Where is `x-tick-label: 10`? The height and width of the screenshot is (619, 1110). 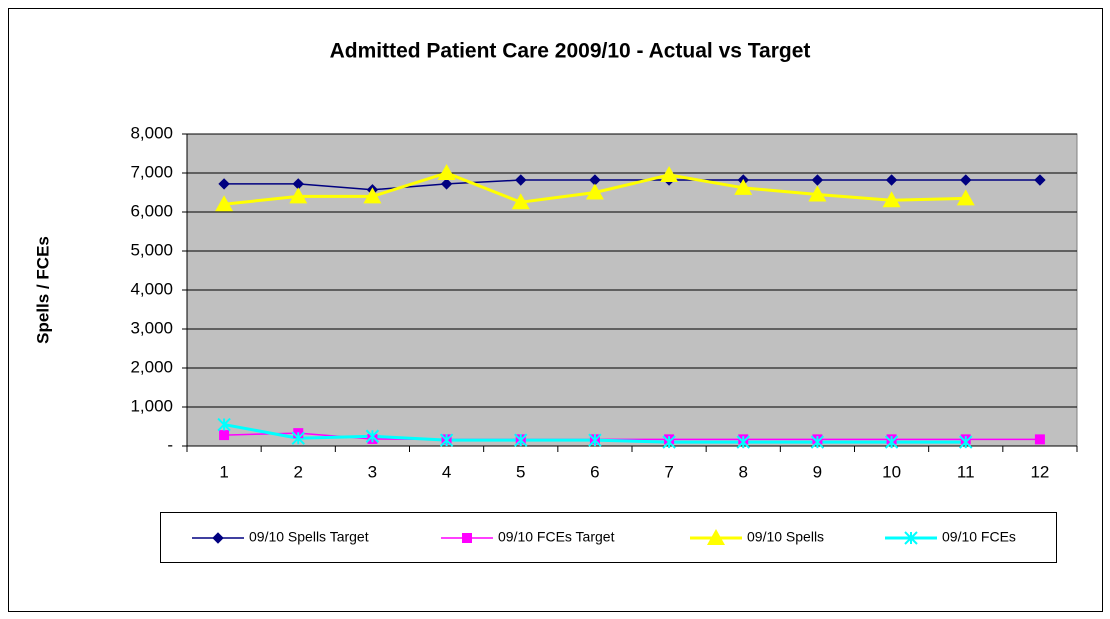 x-tick-label: 10 is located at coordinates (891, 471).